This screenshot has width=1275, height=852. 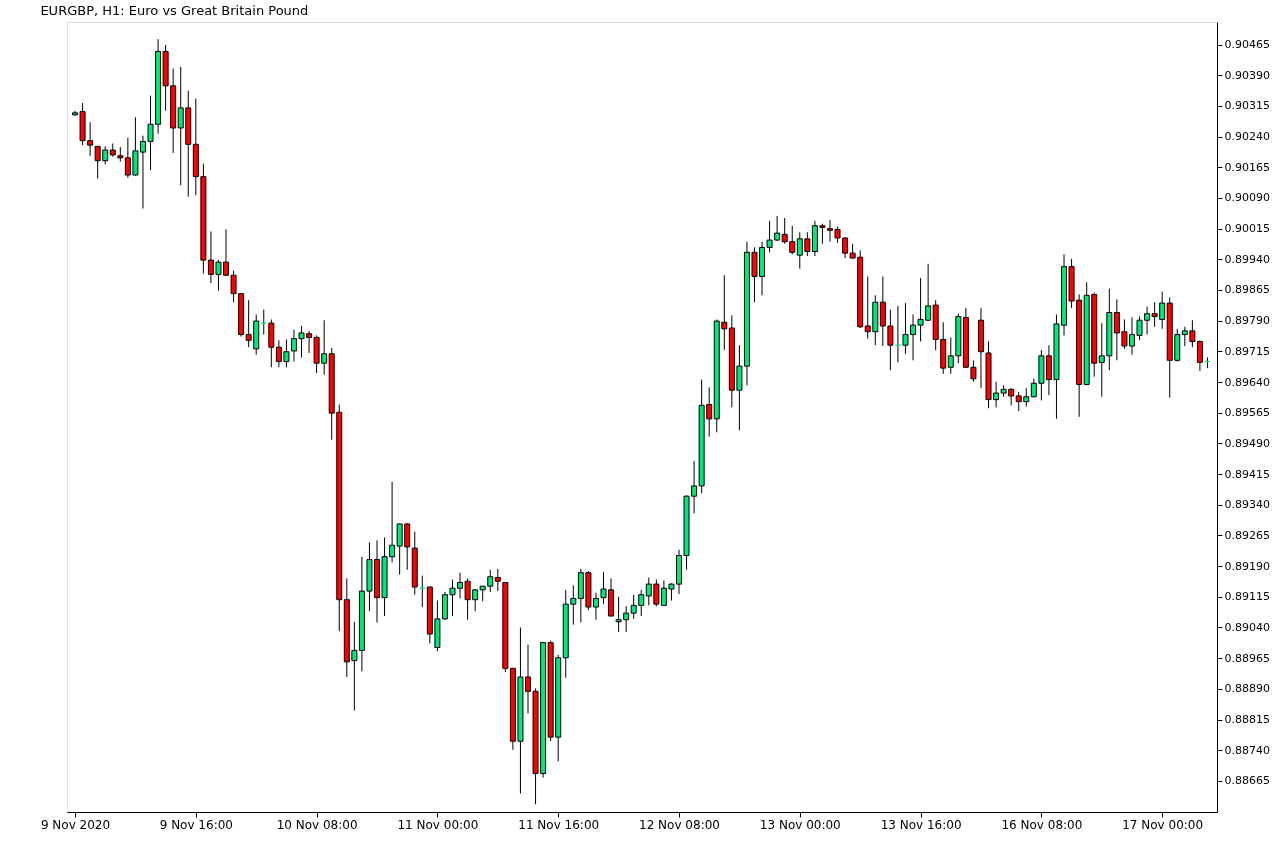 What do you see at coordinates (1247, 505) in the screenshot?
I see `y-tick-label: 0.89340` at bounding box center [1247, 505].